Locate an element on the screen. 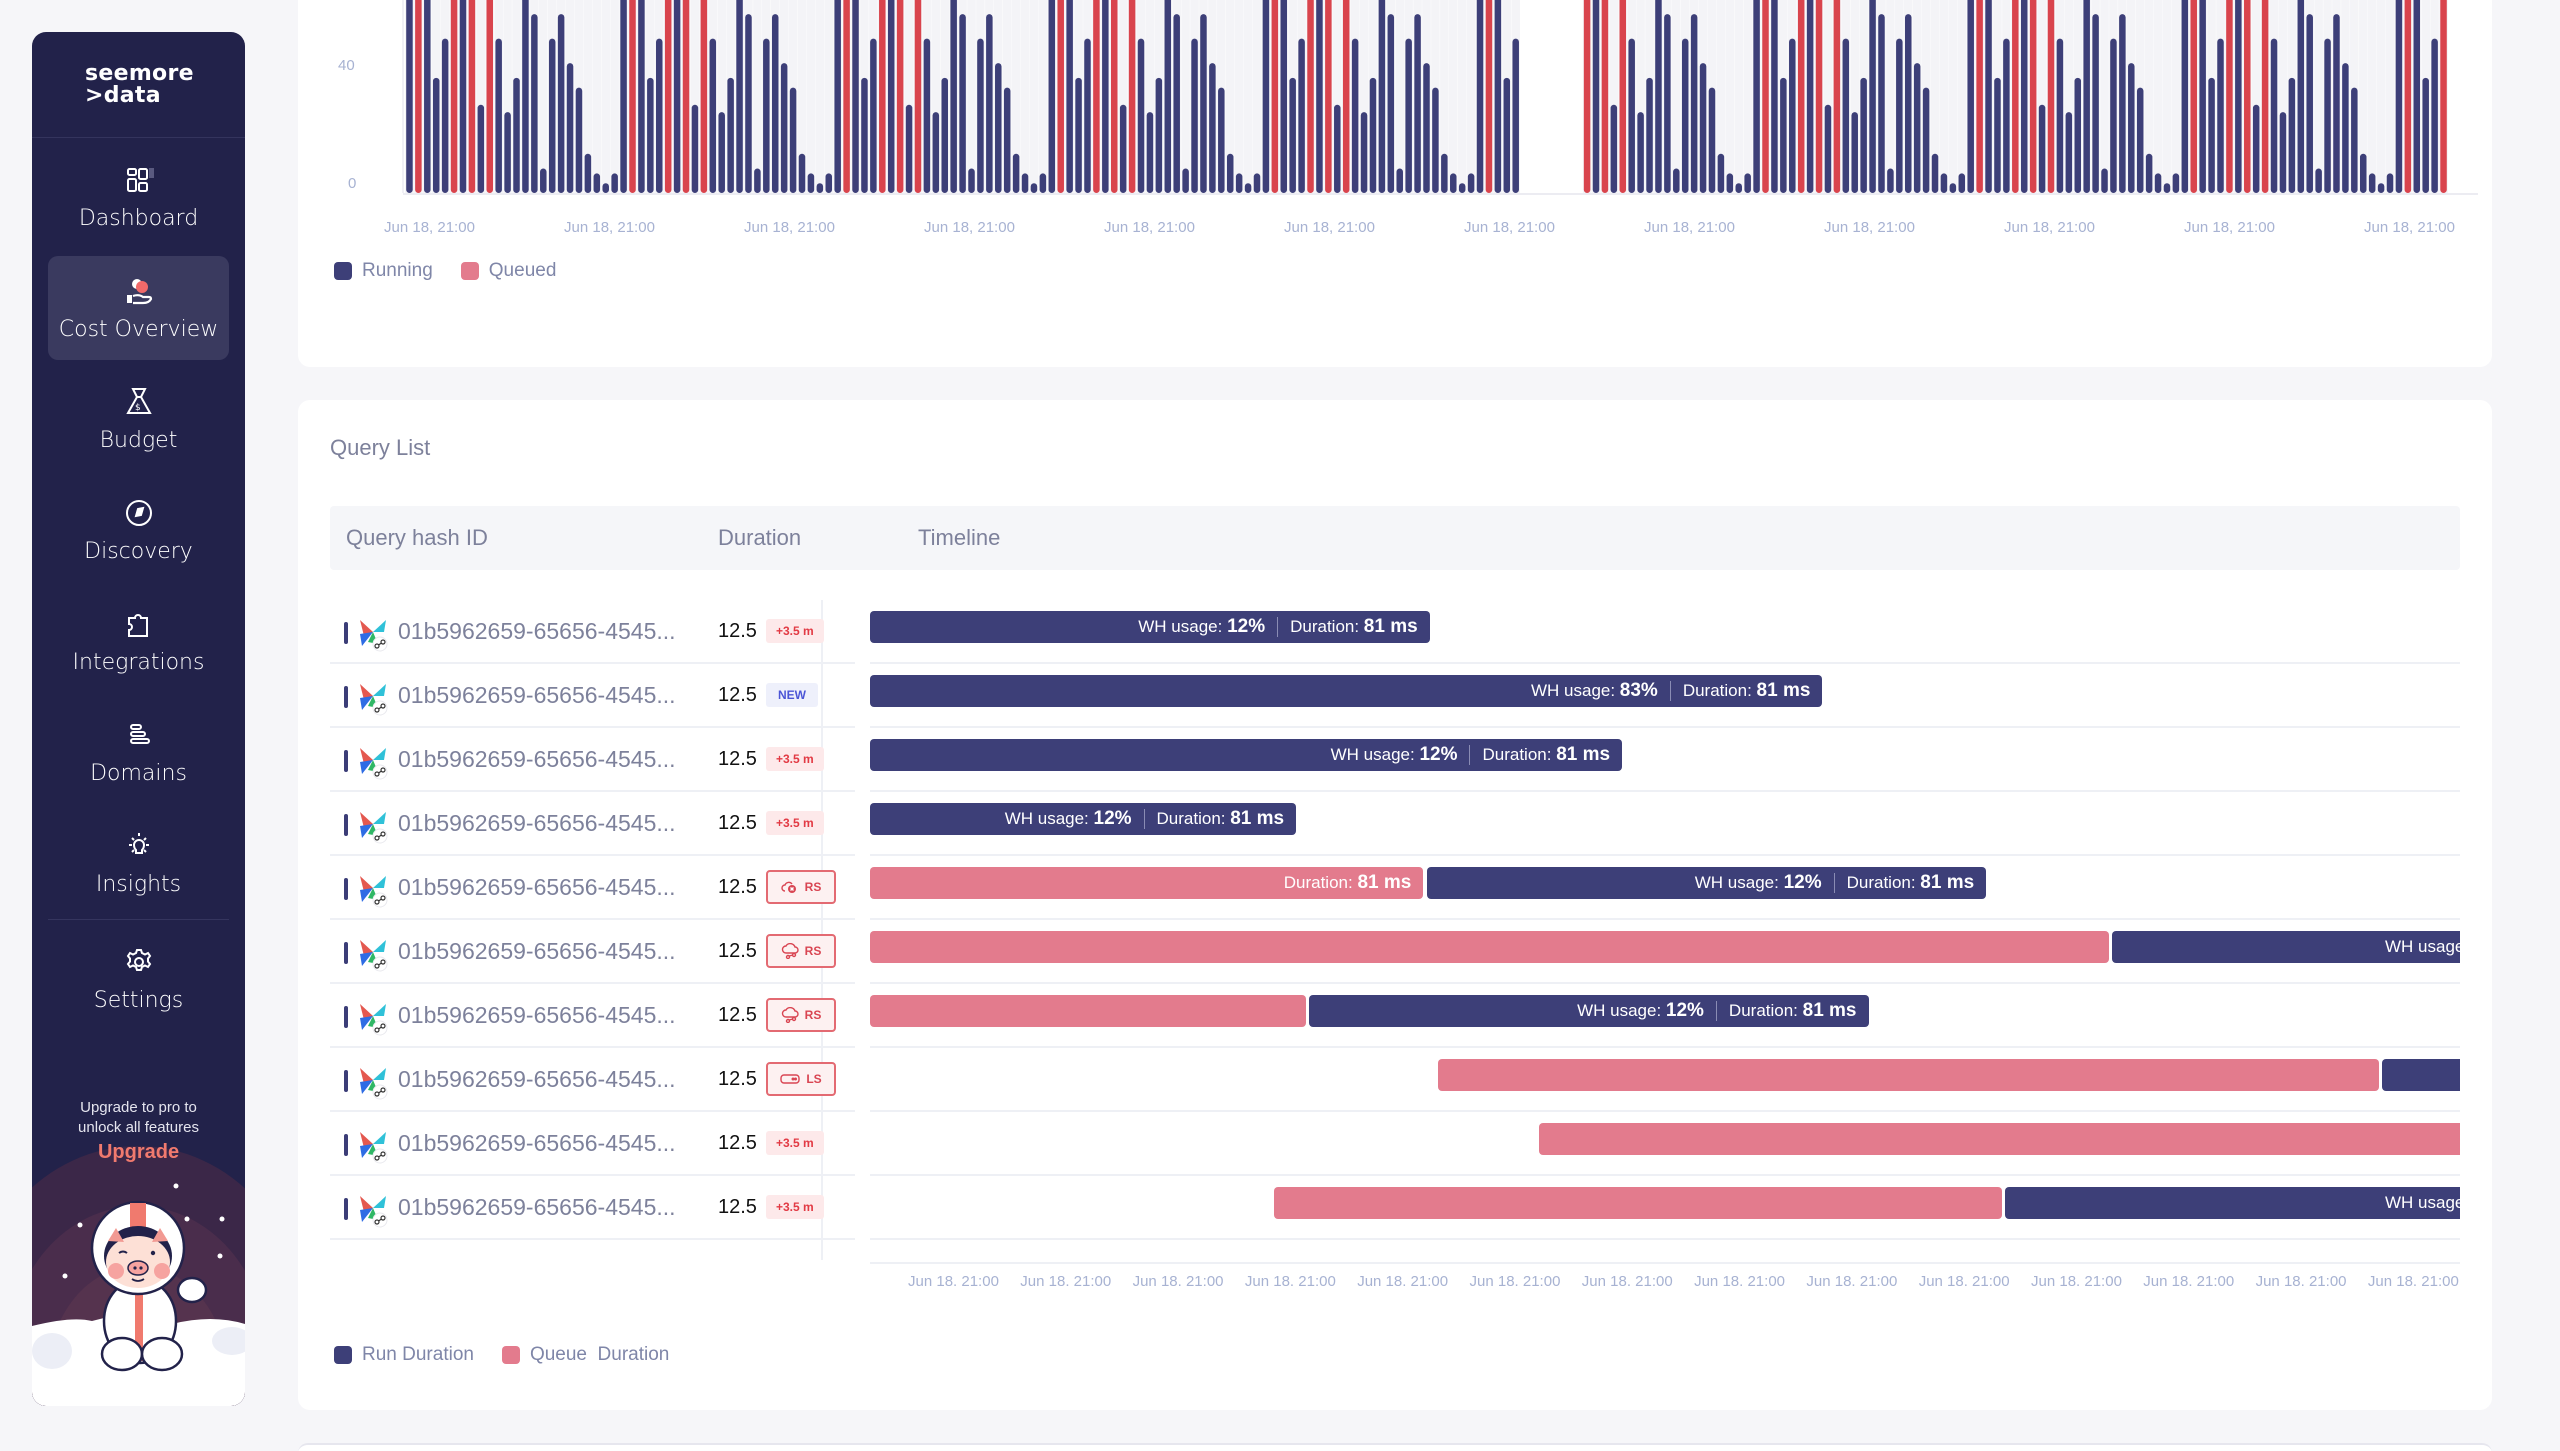 Image resolution: width=2560 pixels, height=1451 pixels. warehouse-tag-badge: LS is located at coordinates (801, 1079).